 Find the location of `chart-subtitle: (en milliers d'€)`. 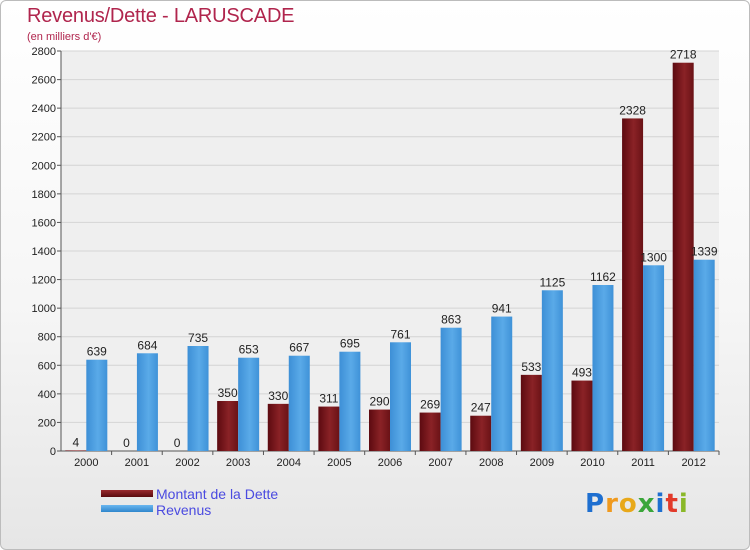

chart-subtitle: (en milliers d'€) is located at coordinates (64, 37).